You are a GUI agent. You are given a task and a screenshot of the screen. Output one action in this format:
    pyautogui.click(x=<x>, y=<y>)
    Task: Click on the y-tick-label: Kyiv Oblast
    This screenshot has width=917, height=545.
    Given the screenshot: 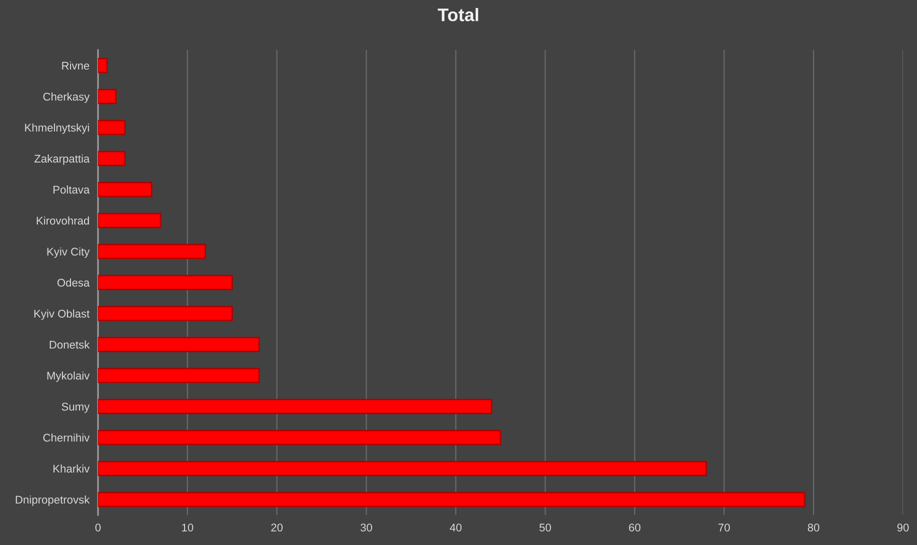 What is the action you would take?
    pyautogui.click(x=62, y=314)
    